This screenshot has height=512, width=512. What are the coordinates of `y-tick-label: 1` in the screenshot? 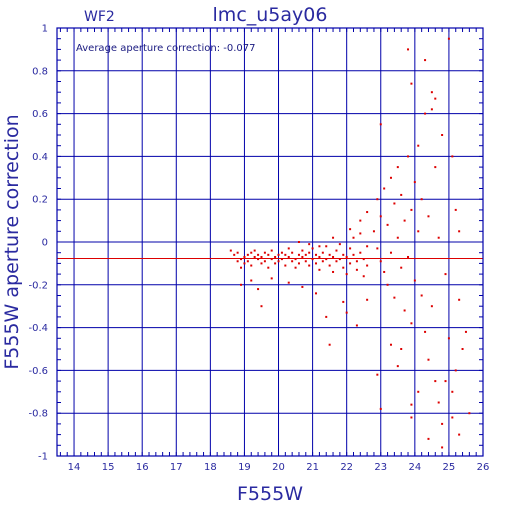 It's located at (45, 29).